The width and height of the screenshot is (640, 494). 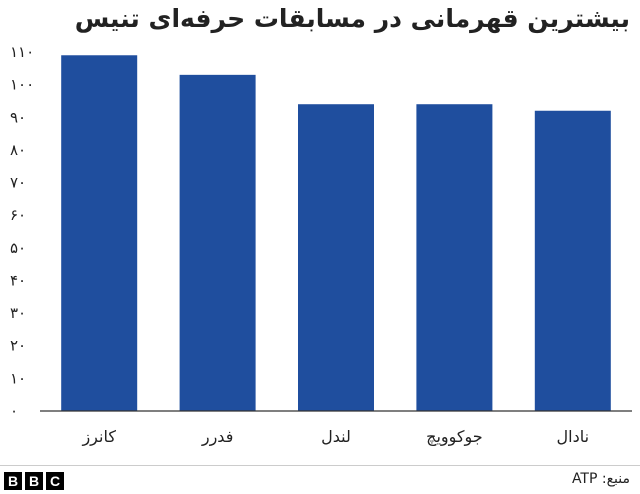 I want to click on y-tick-label: ۱۰۰, so click(x=22, y=85).